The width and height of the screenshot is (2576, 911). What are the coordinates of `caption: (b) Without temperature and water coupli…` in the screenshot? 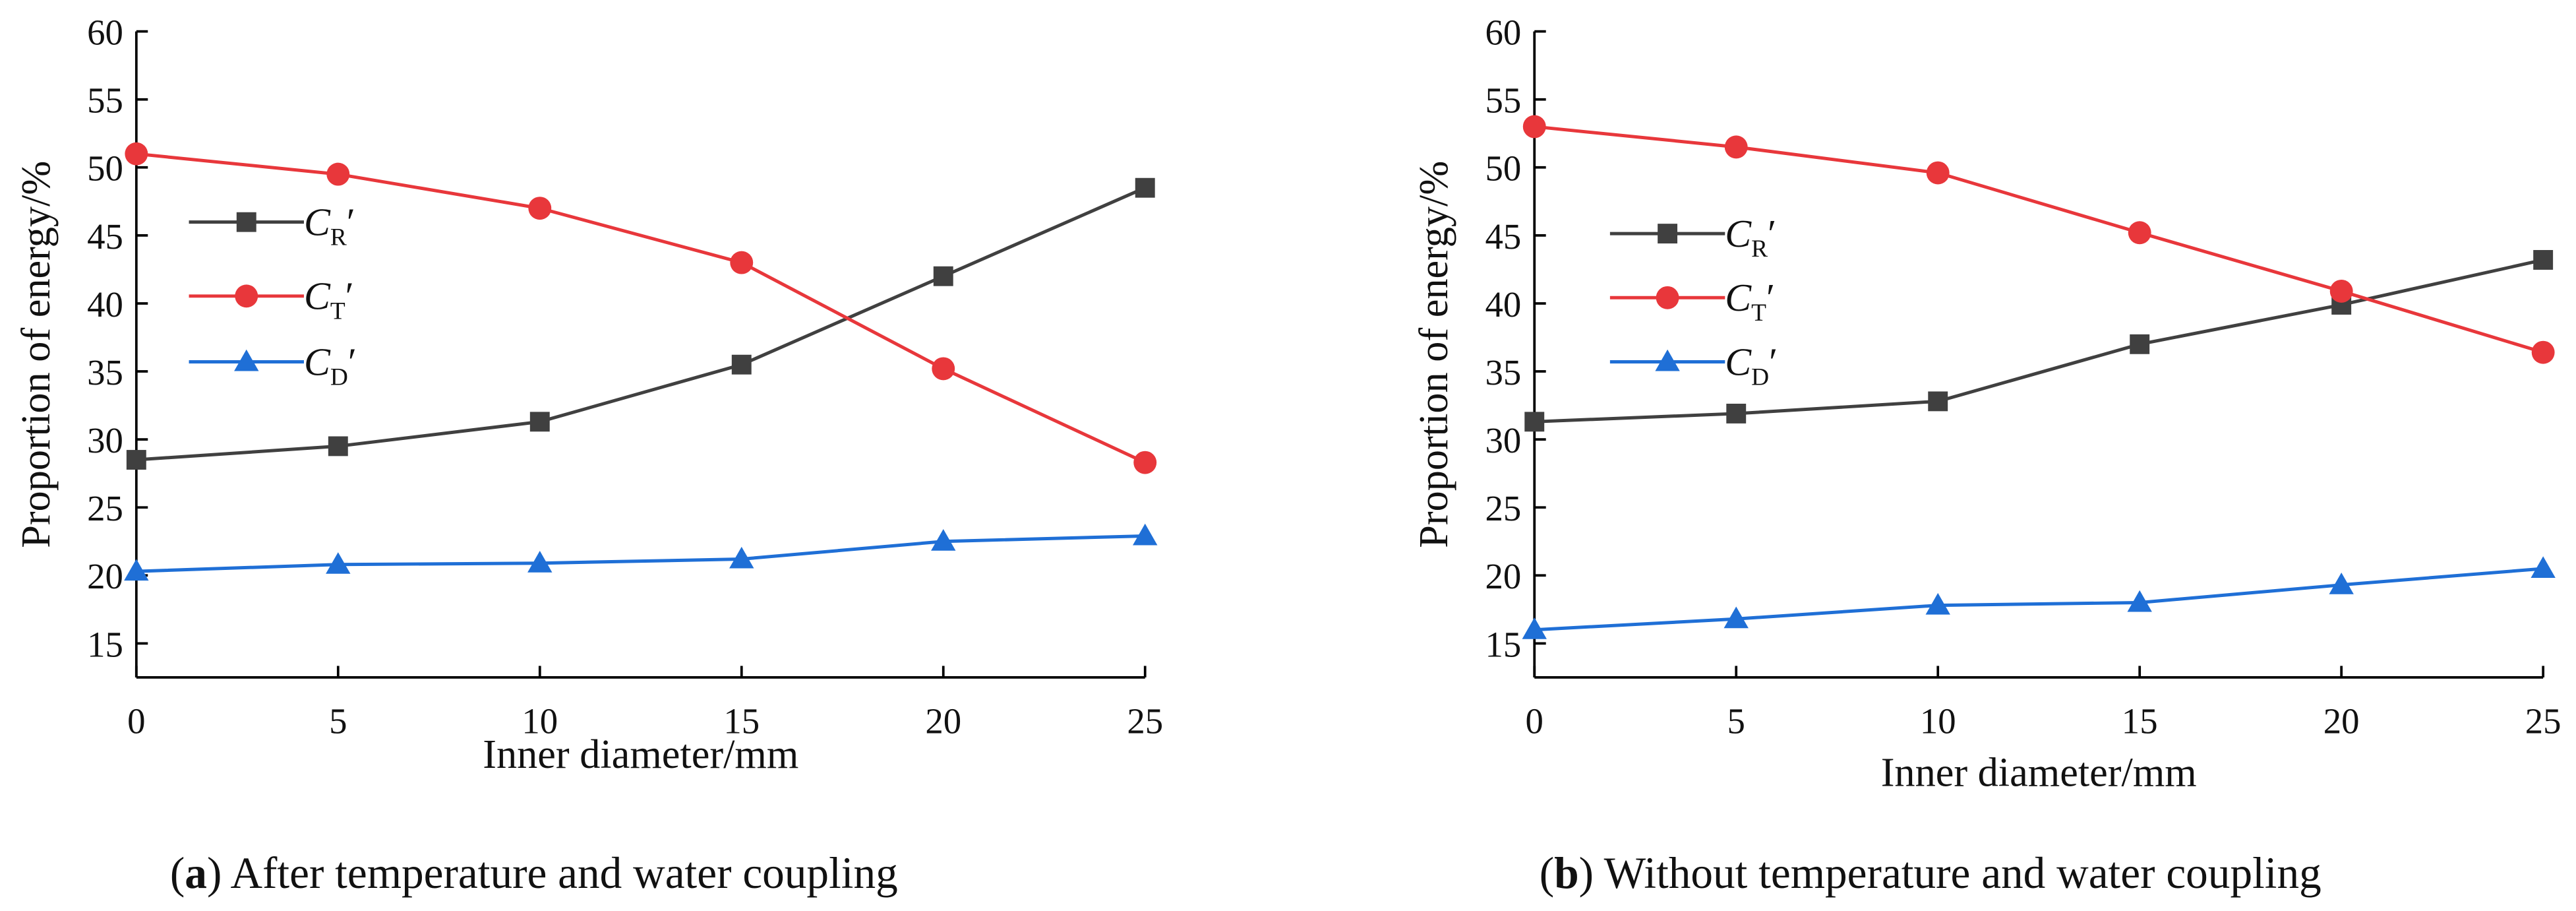 It's located at (1930, 873).